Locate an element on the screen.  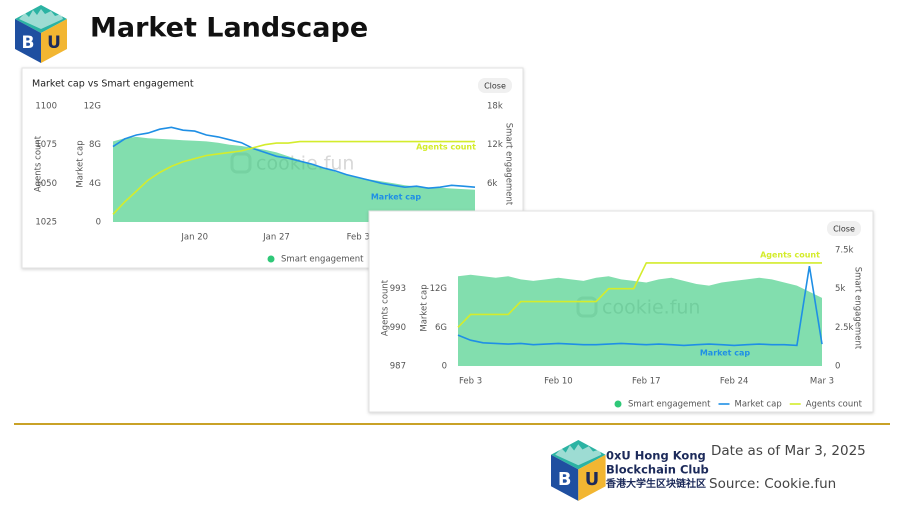
logo: B U is located at coordinates (41, 34).